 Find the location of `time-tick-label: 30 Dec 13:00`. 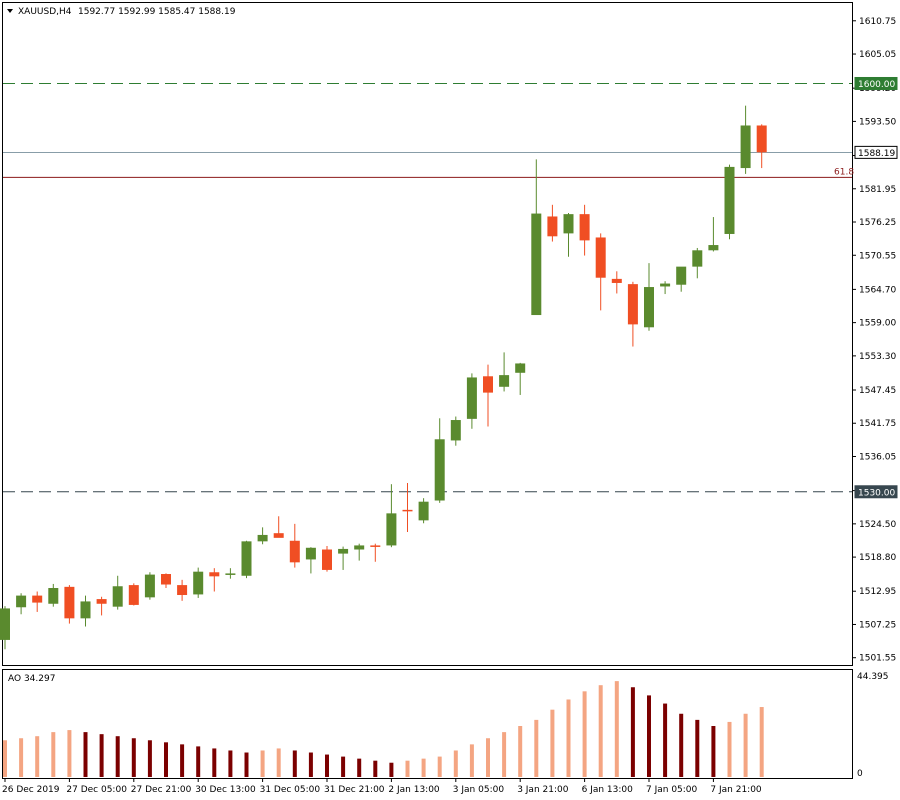

time-tick-label: 30 Dec 13:00 is located at coordinates (225, 790).